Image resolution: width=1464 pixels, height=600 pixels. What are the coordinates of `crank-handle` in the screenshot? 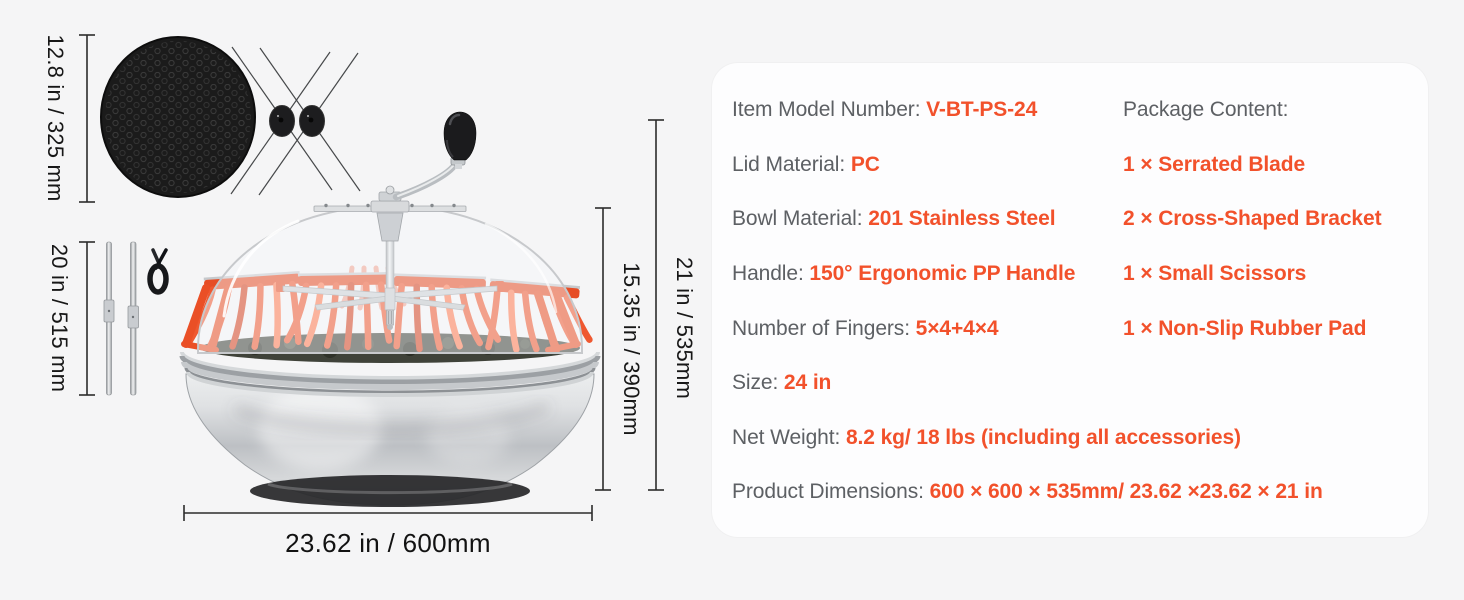 It's located at (434, 156).